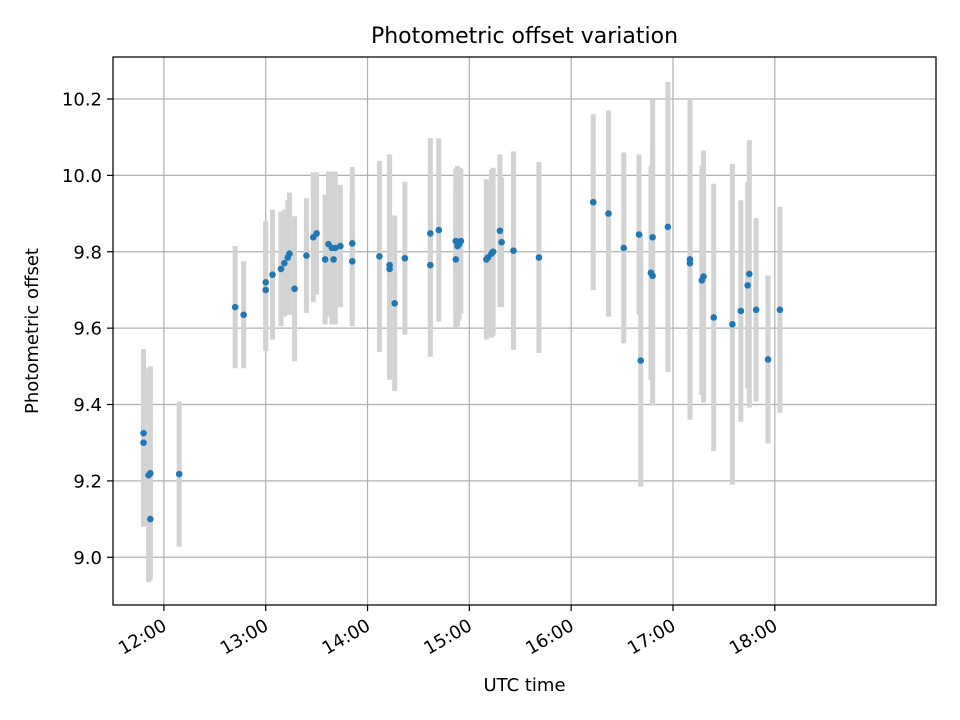  What do you see at coordinates (524, 685) in the screenshot?
I see `x-axis-label: UTC time` at bounding box center [524, 685].